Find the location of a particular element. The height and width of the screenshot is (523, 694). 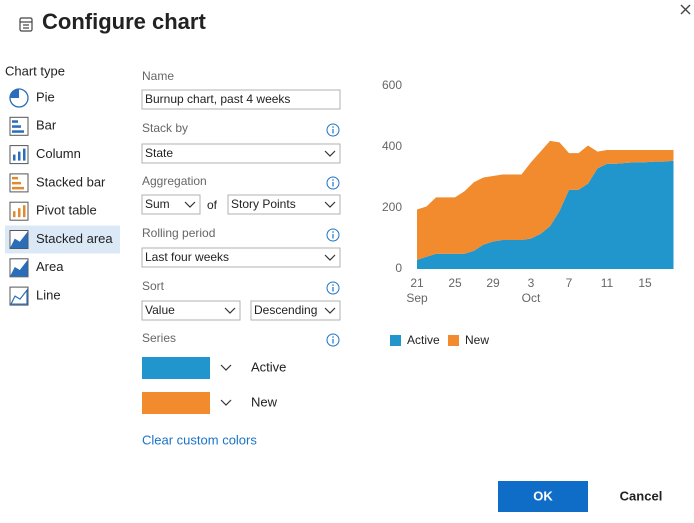

chart-type-option: Stacked bar is located at coordinates (57, 183).